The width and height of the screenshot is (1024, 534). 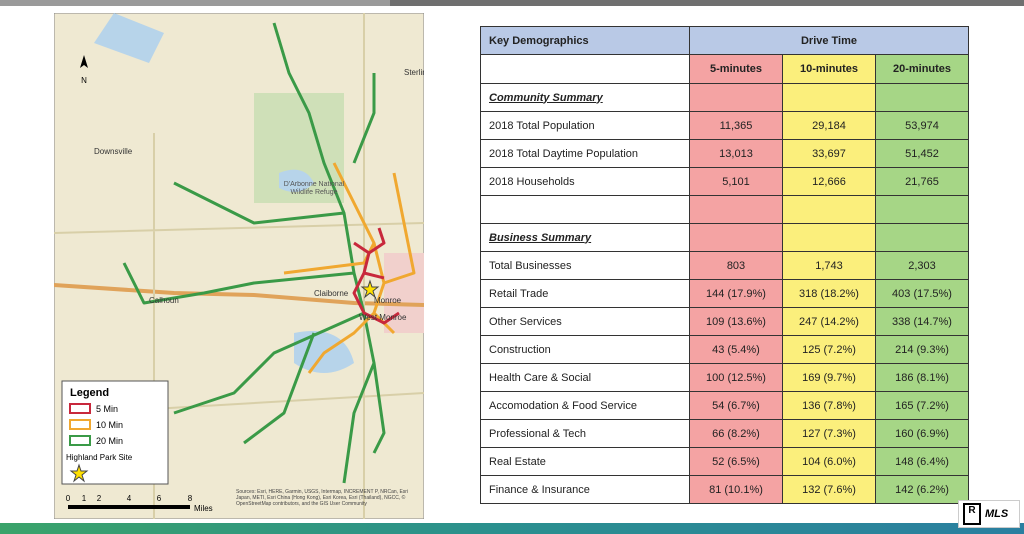 What do you see at coordinates (736, 461) in the screenshot?
I see `value-cell: 52 (6.5%)` at bounding box center [736, 461].